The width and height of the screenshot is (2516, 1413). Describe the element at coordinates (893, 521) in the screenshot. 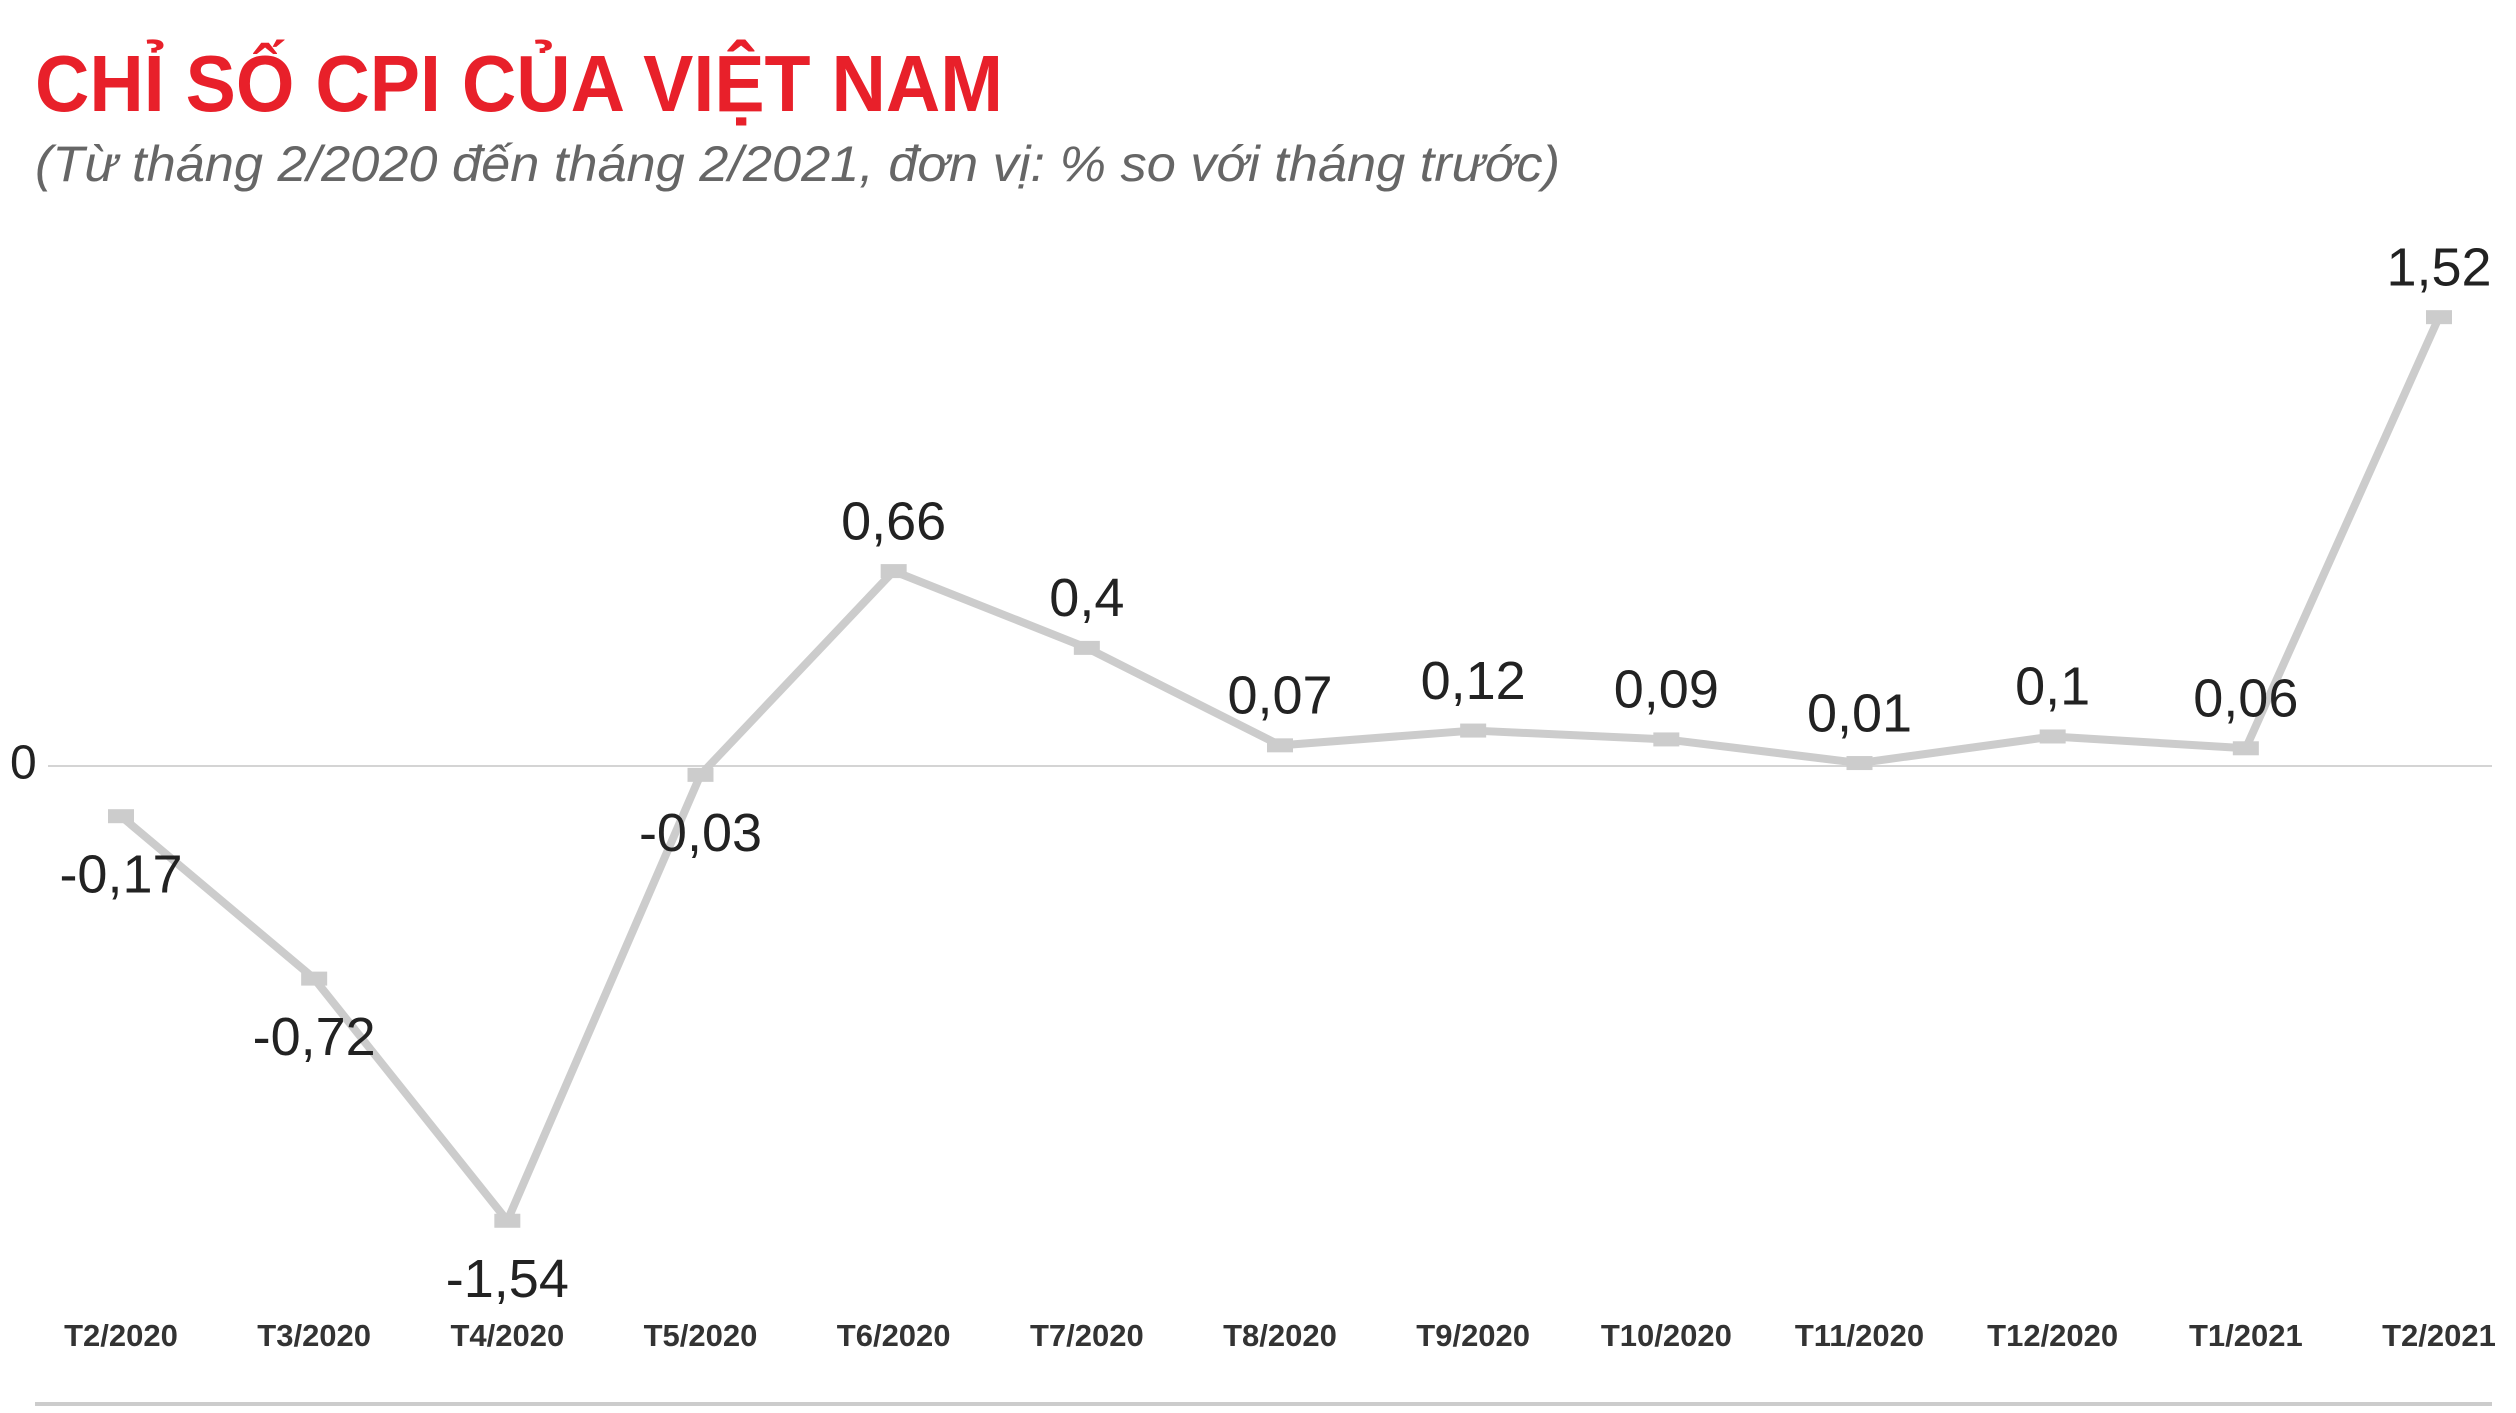

I see `value-label: 0,66` at that location.